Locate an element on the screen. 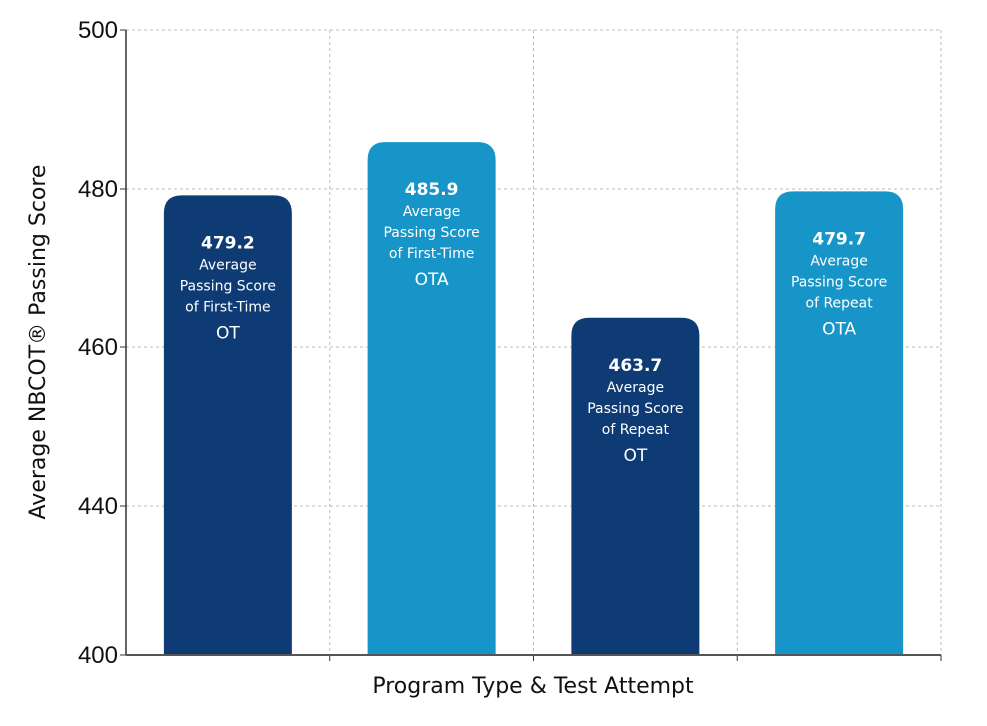 This screenshot has height=726, width=987. y-tick-label: 480 is located at coordinates (98, 189).